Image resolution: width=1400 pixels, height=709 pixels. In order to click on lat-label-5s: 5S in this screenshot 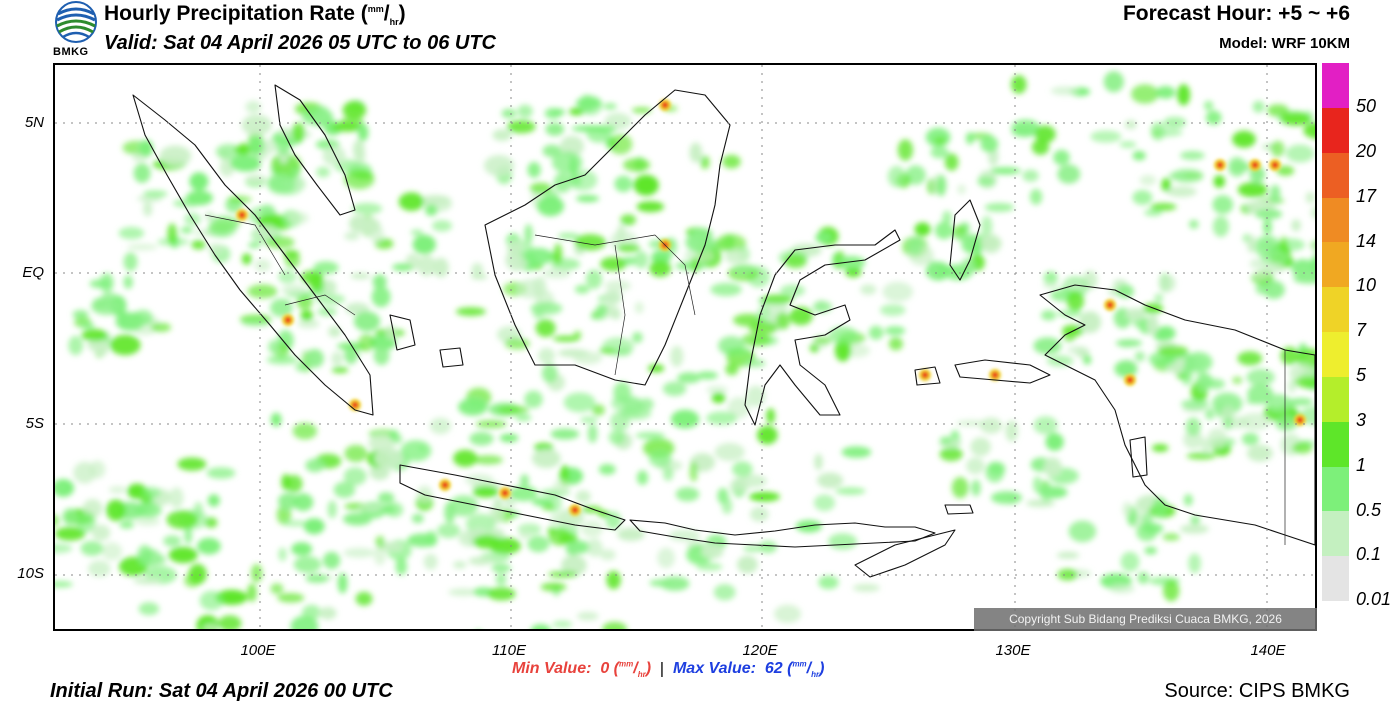, I will do `click(34, 423)`.